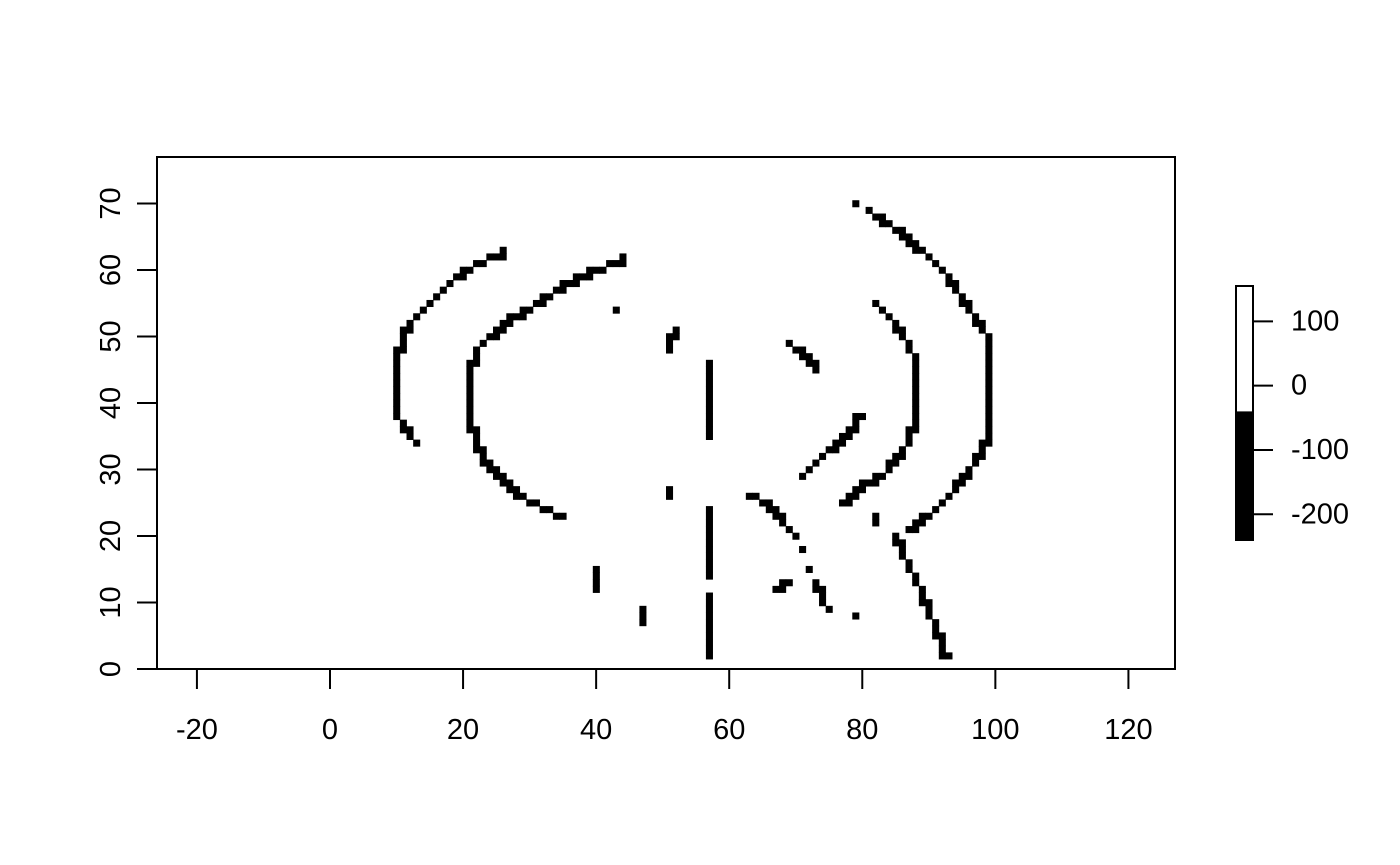 This screenshot has height=865, width=1400. What do you see at coordinates (922, 596) in the screenshot?
I see `segment-lower-right-diagonal` at bounding box center [922, 596].